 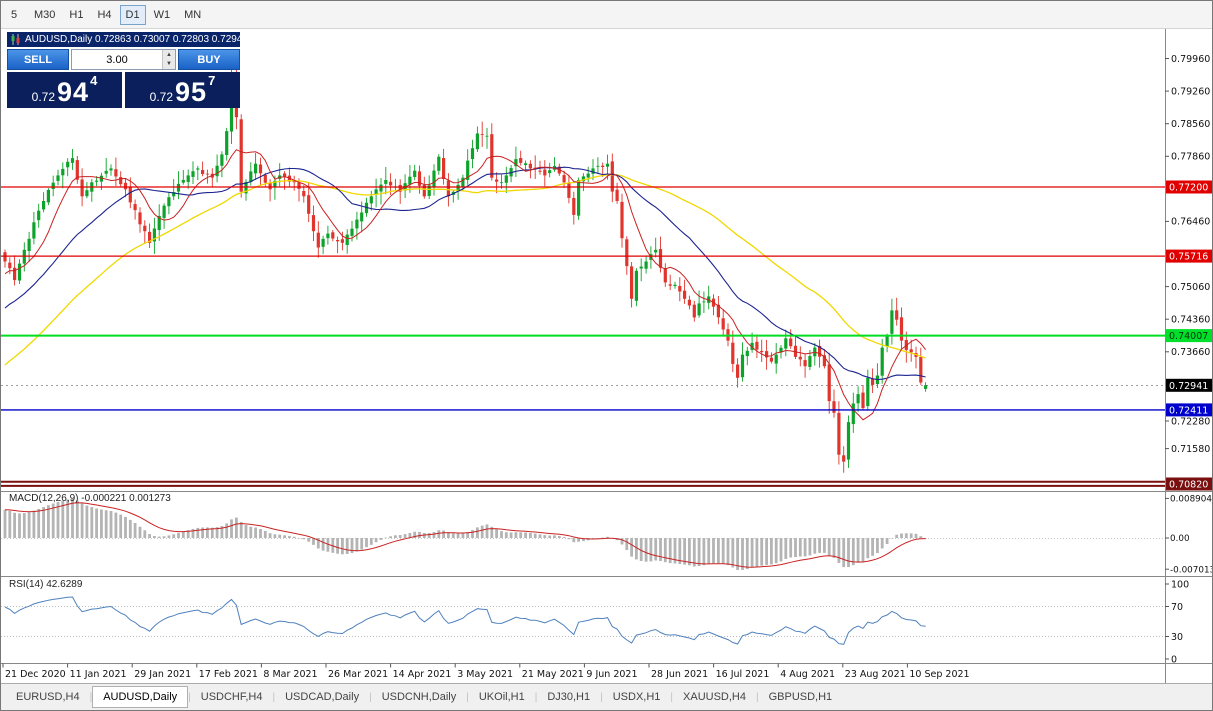 I want to click on rsi-label: RSI(14) 42.6289, so click(x=46, y=584).